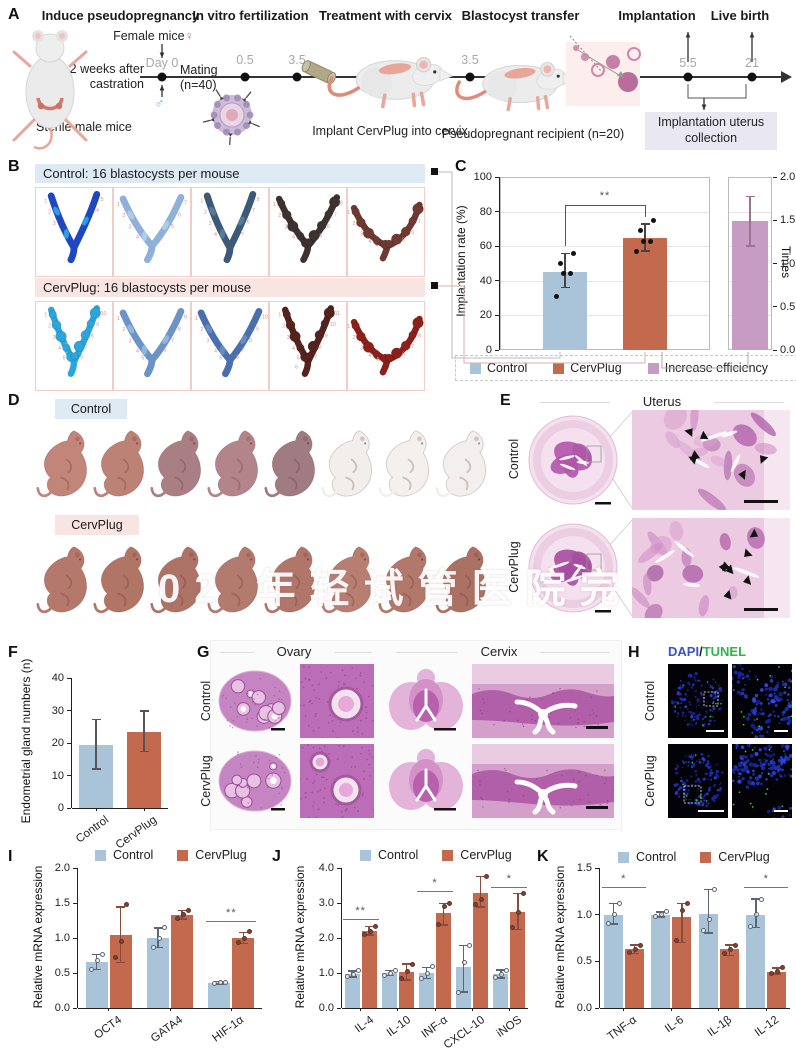 The width and height of the screenshot is (796, 1063). Describe the element at coordinates (622, 1029) in the screenshot. I see `x-category-label: TNF-α` at that location.